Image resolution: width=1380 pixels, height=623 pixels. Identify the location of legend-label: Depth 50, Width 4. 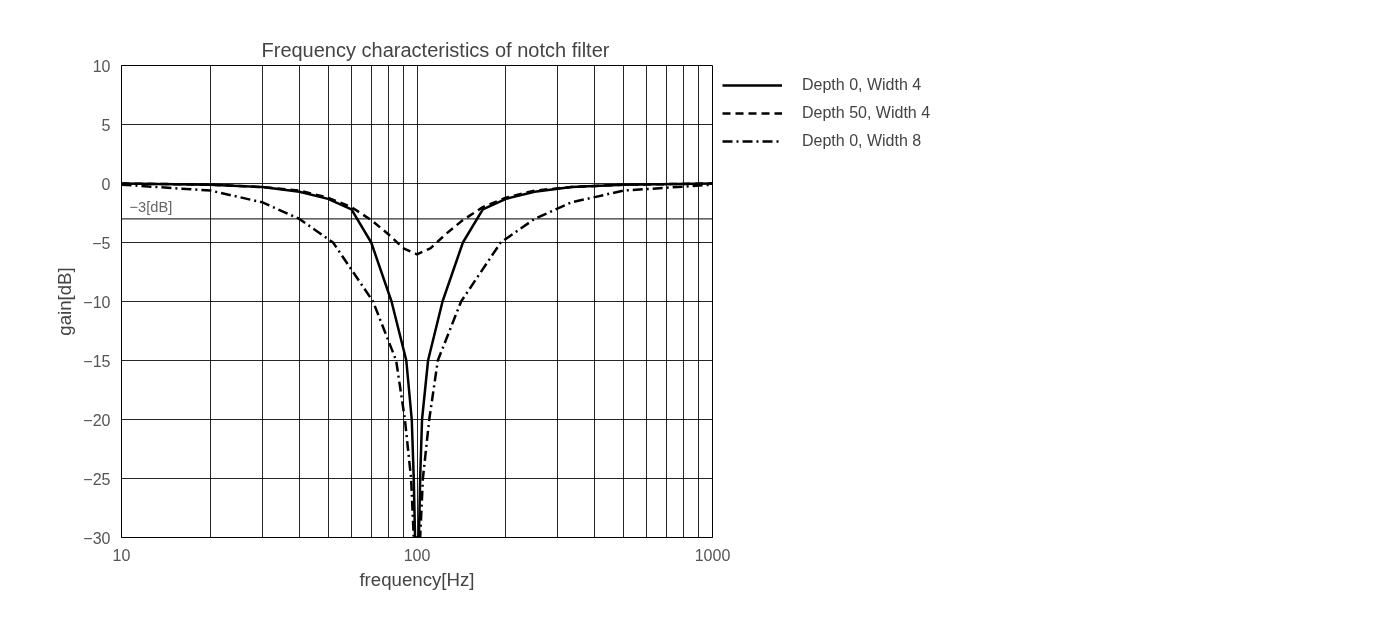
(866, 113).